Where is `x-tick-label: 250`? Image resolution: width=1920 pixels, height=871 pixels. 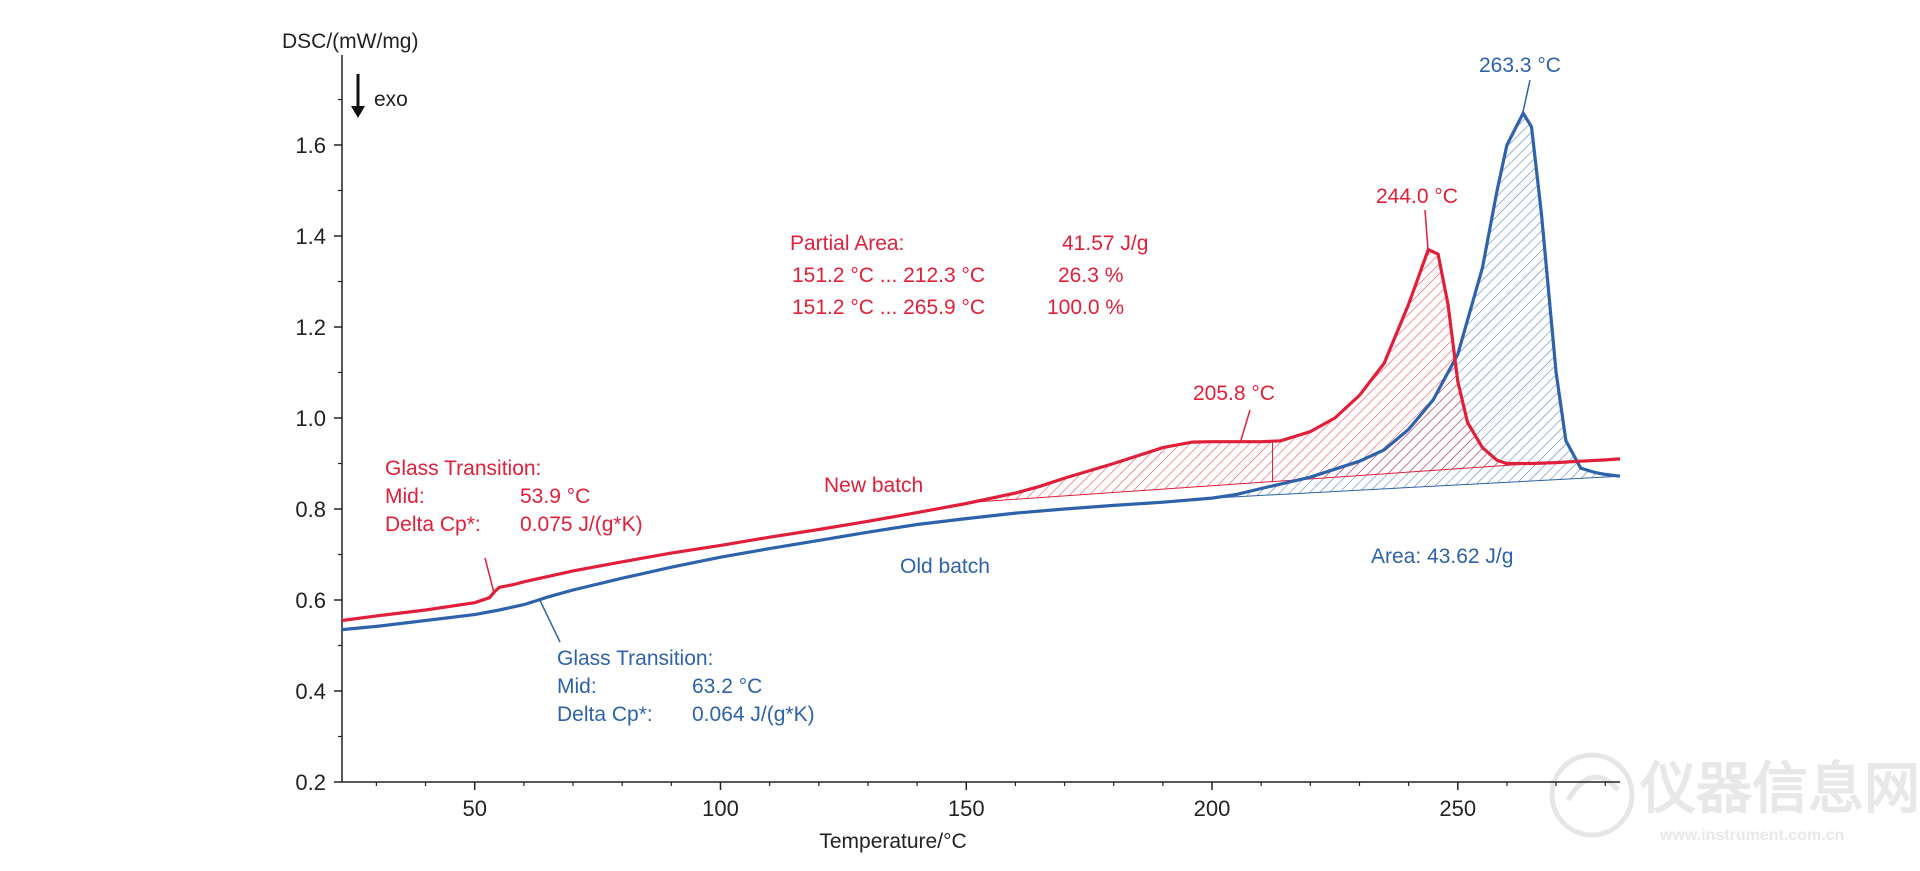 x-tick-label: 250 is located at coordinates (1457, 808).